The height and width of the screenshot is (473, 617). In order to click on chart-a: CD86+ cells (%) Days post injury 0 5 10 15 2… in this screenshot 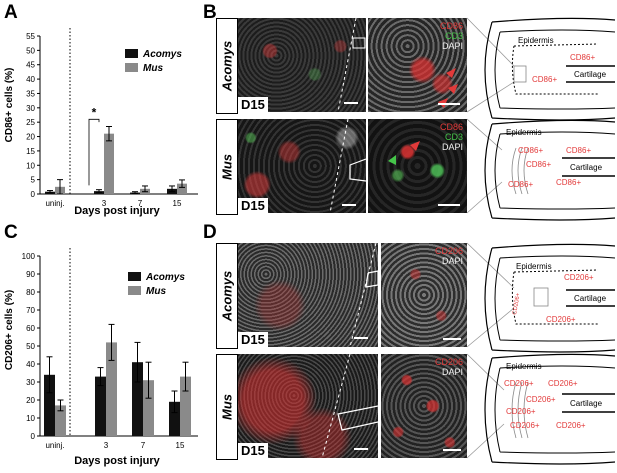, I will do `click(101, 122)`.